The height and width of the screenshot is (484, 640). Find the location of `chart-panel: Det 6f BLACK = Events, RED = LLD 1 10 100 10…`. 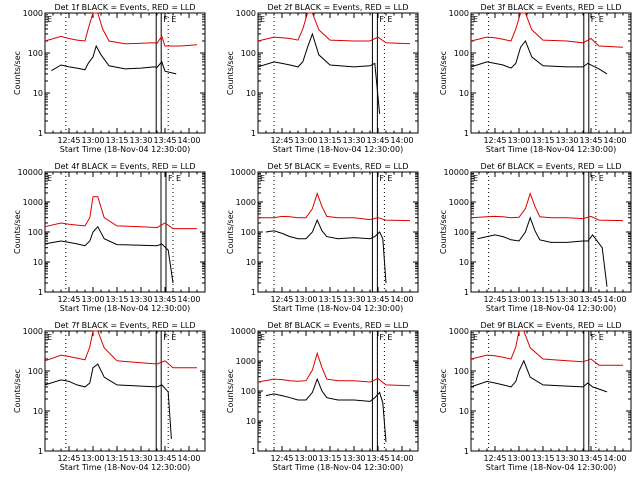

chart-panel: Det 6f BLACK = Events, RED = LLD 1 10 100 10… is located at coordinates (535, 237).